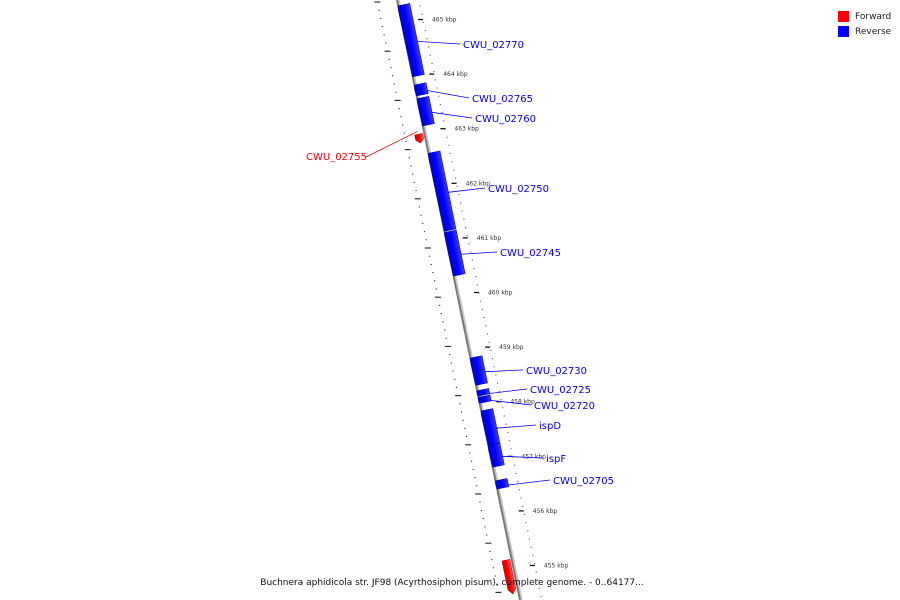  I want to click on gene-label: ispF, so click(556, 459).